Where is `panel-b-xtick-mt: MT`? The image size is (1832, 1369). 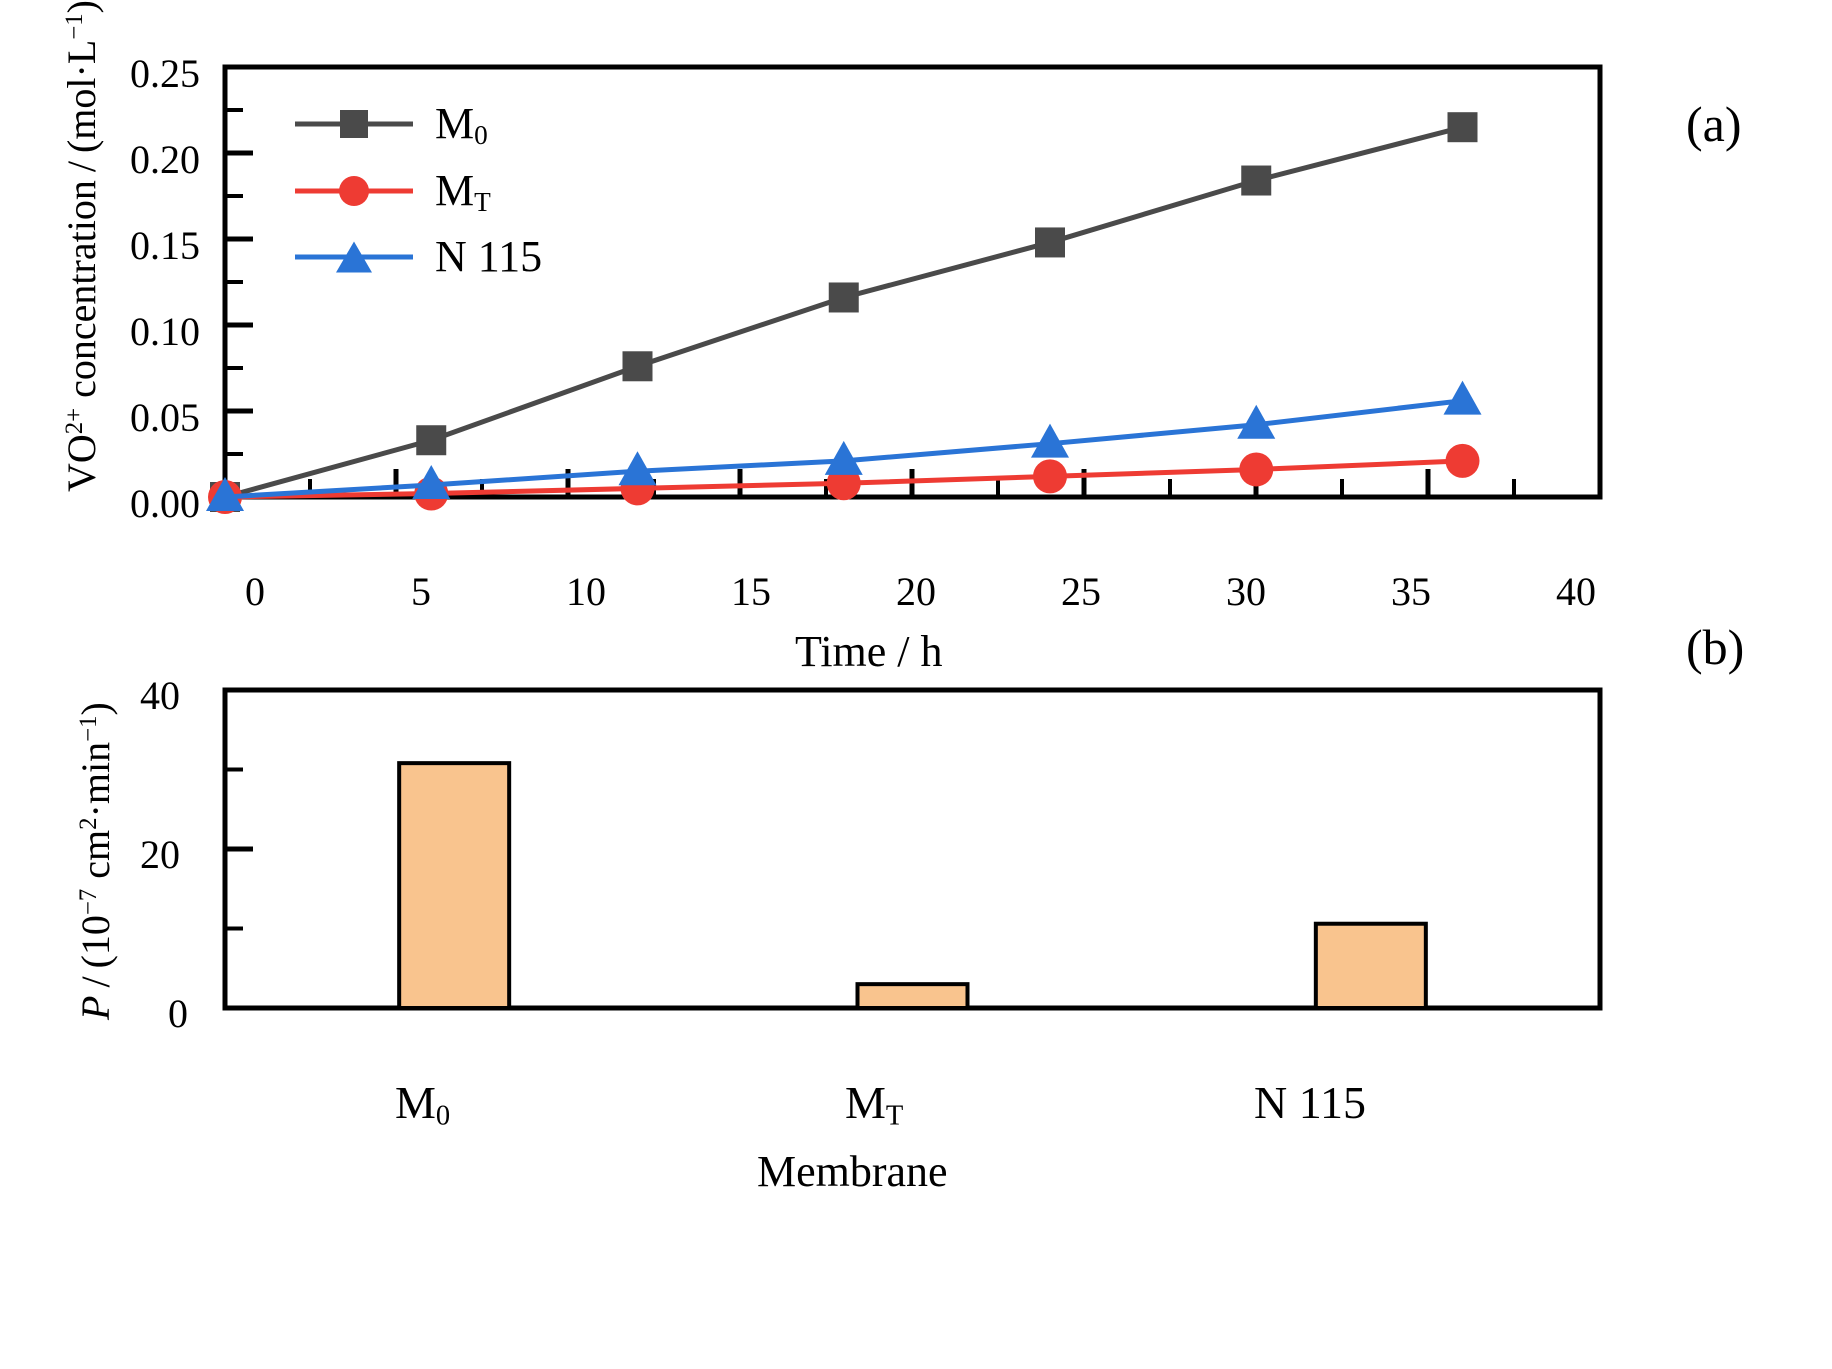 panel-b-xtick-mt: MT is located at coordinates (874, 1104).